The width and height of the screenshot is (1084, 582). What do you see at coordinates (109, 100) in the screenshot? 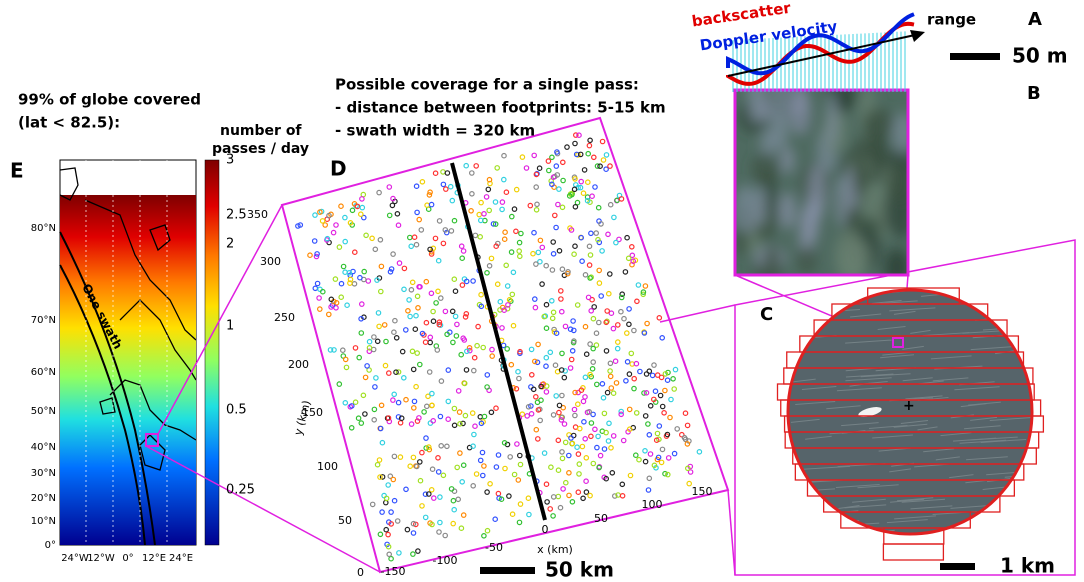
I see `heading: 99% of globe covered` at bounding box center [109, 100].